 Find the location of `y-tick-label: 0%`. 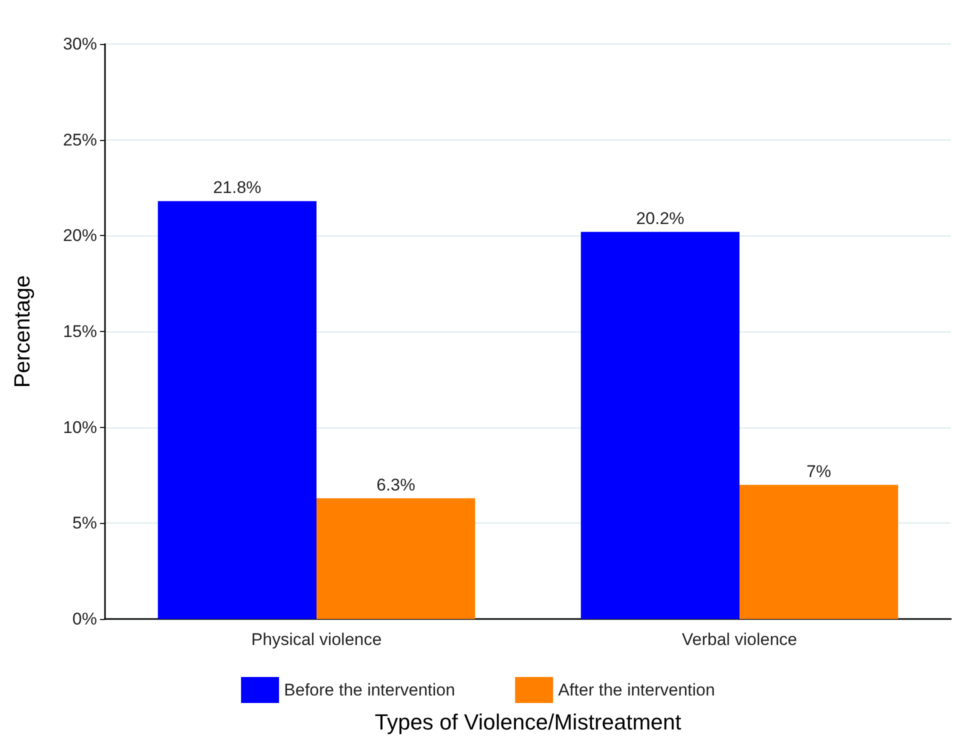

y-tick-label: 0% is located at coordinates (84, 619).